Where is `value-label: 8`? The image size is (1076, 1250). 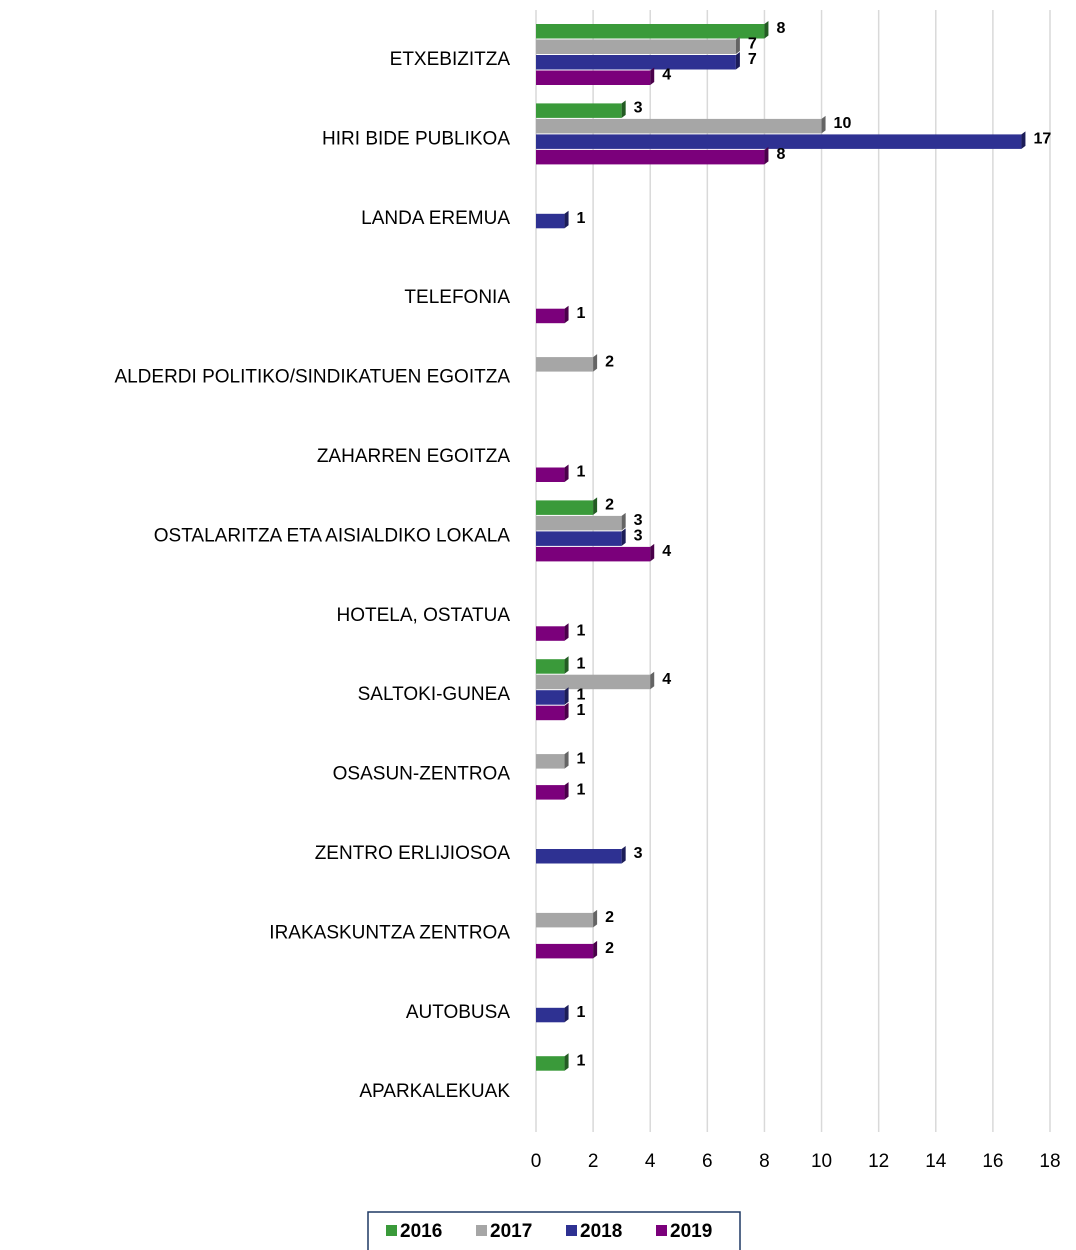 value-label: 8 is located at coordinates (780, 154).